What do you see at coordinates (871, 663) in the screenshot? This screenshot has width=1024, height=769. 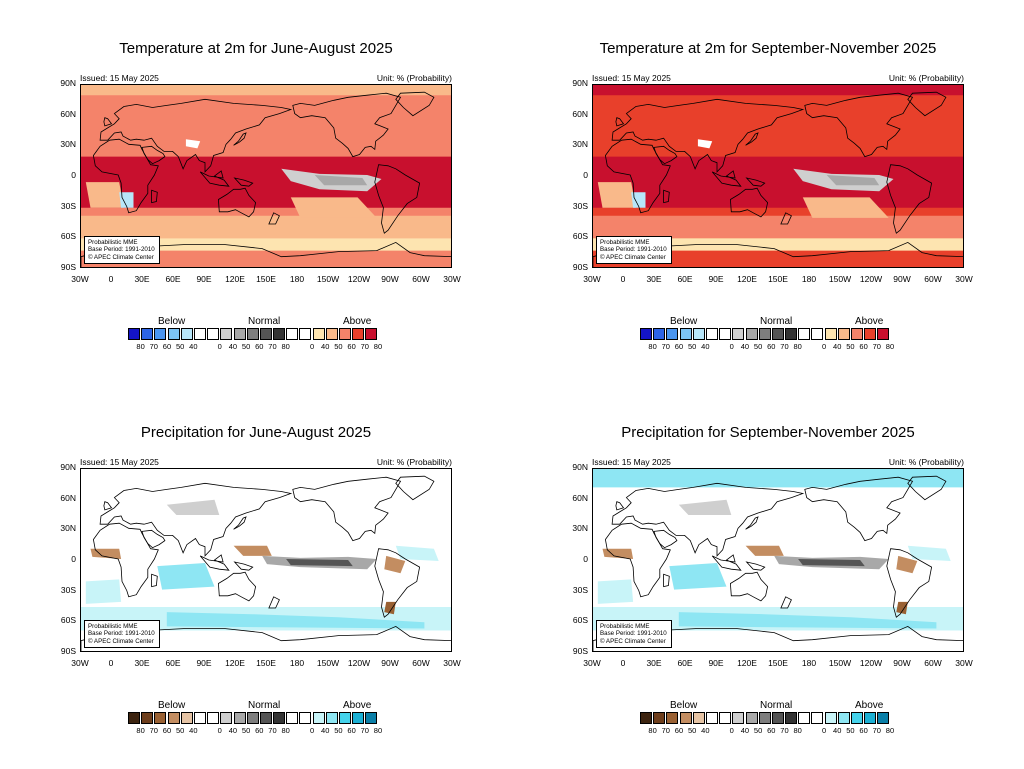 I see `lon-label: 120W` at bounding box center [871, 663].